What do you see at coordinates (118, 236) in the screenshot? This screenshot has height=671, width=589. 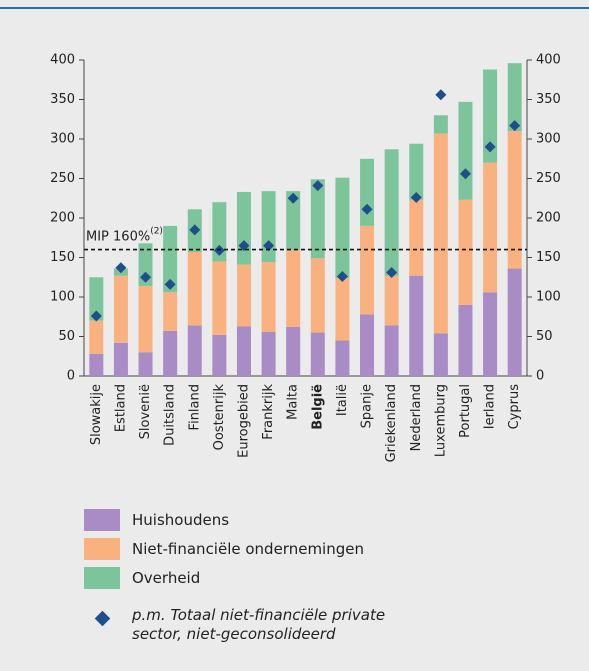 I see `reference-label-text: MIP 160%` at bounding box center [118, 236].